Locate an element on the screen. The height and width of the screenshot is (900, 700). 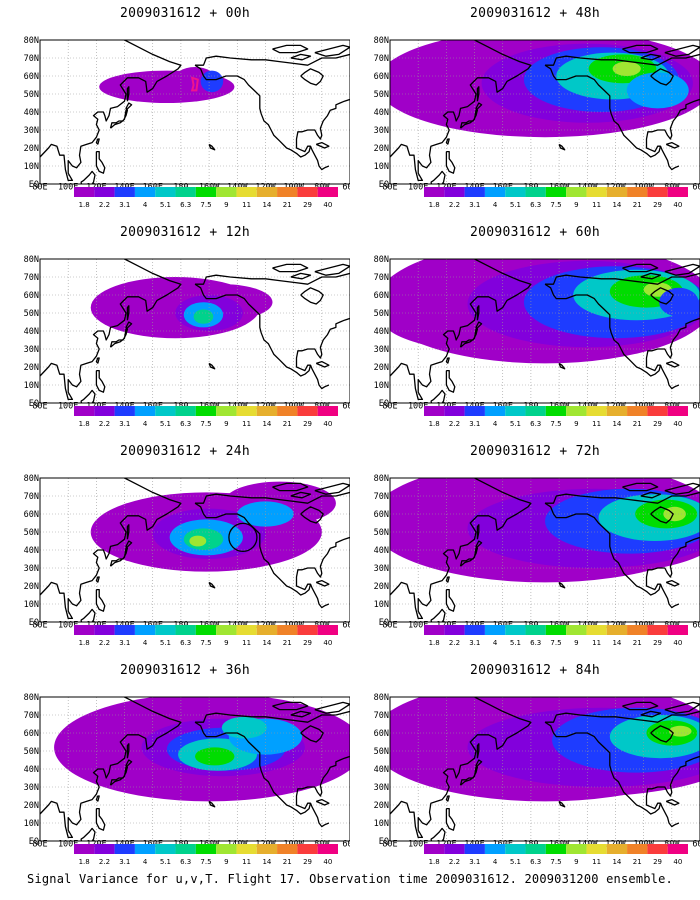
colorbar-label: 40 is located at coordinates (677, 643).